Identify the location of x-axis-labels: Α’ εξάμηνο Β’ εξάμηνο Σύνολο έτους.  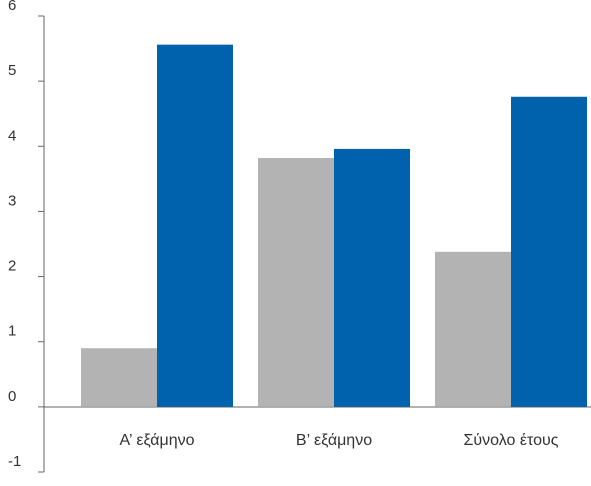
(338, 440).